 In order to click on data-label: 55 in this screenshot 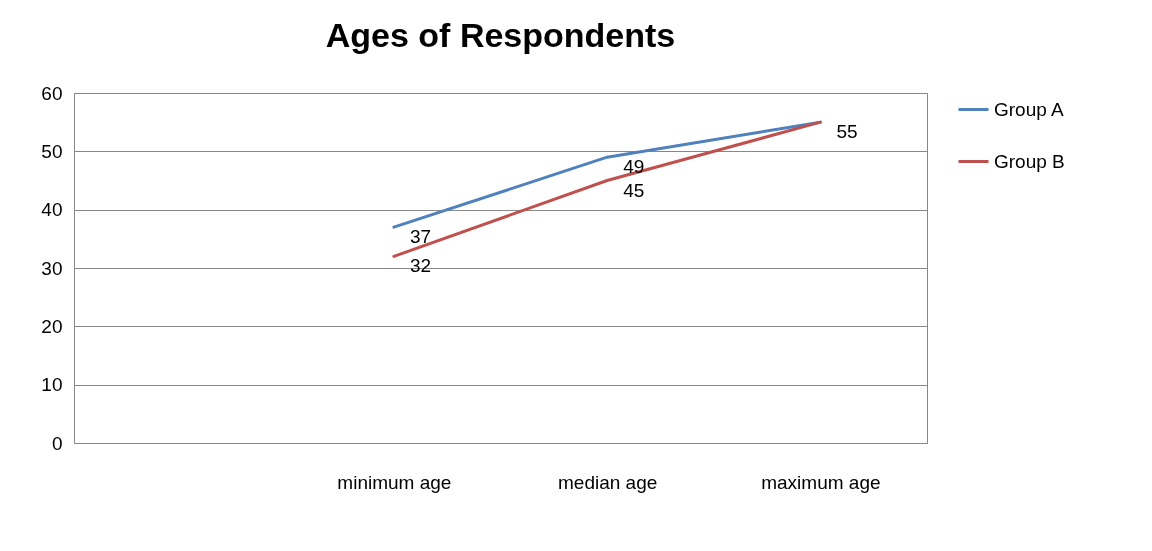, I will do `click(847, 132)`.